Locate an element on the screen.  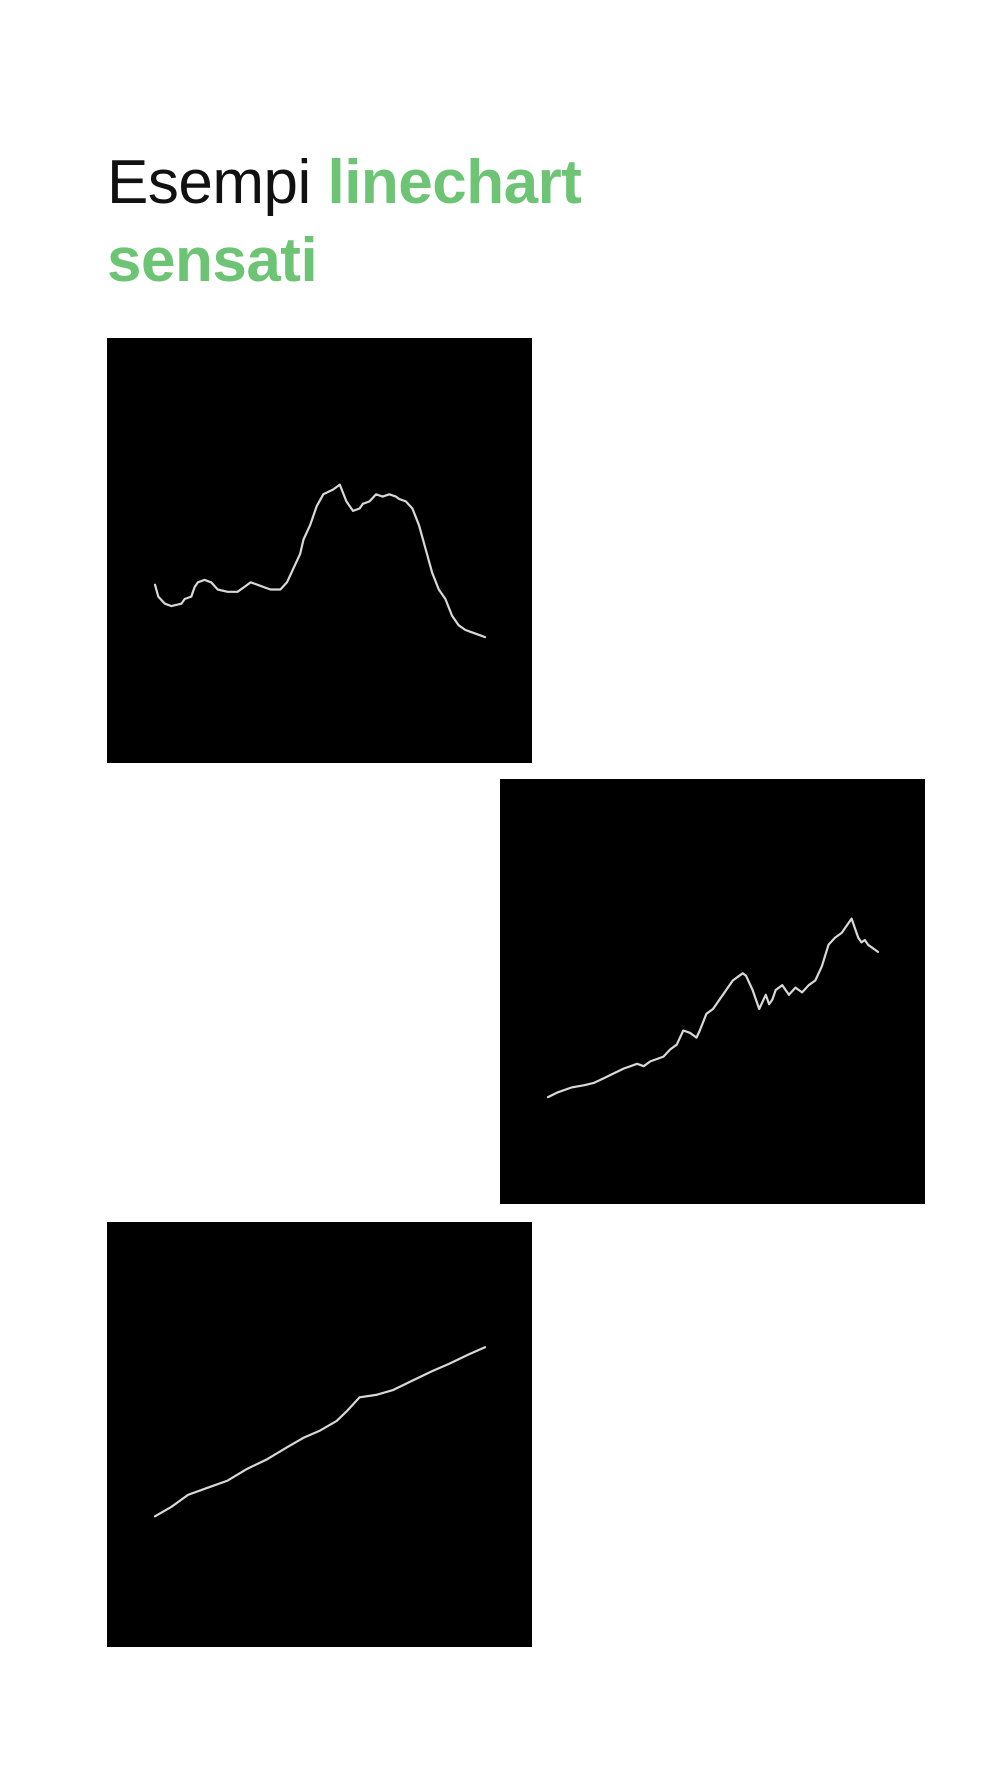
line-chart-2-plot is located at coordinates (713, 1008).